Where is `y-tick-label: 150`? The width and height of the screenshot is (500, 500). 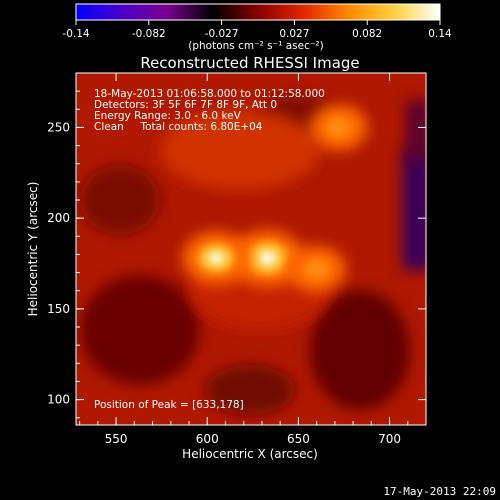
y-tick-label: 150 is located at coordinates (58, 309).